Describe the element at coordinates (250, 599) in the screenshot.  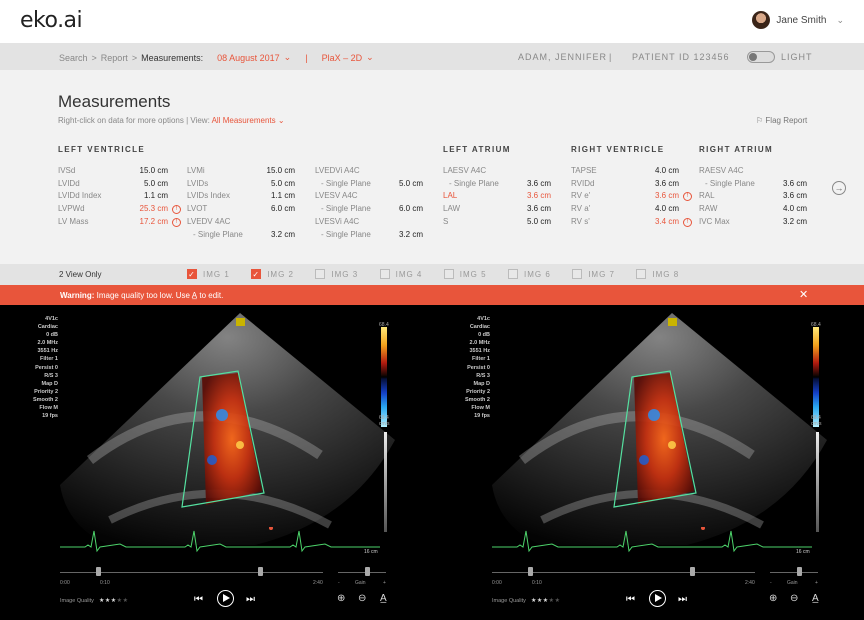
I see `skip-forward-icon: ⏭` at that location.